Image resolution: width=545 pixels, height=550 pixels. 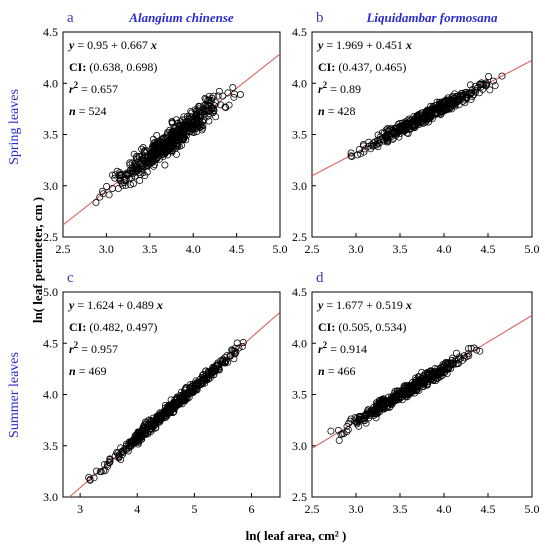 I want to click on x-tick-label: 3.0, so click(x=106, y=249).